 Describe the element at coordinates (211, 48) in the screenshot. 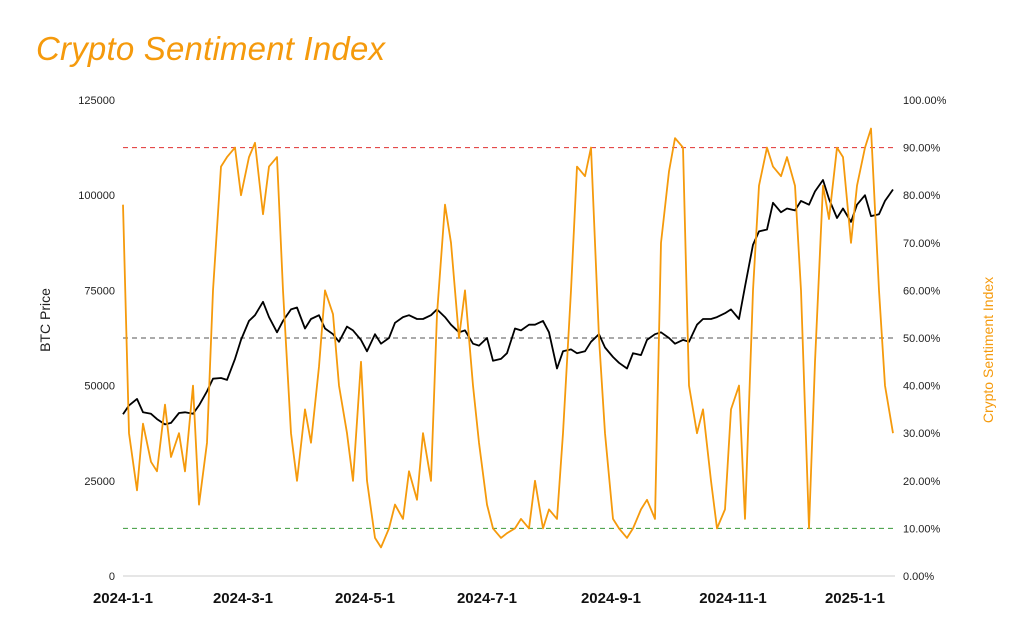

I see `chart-title: Crypto Sentiment Index` at that location.